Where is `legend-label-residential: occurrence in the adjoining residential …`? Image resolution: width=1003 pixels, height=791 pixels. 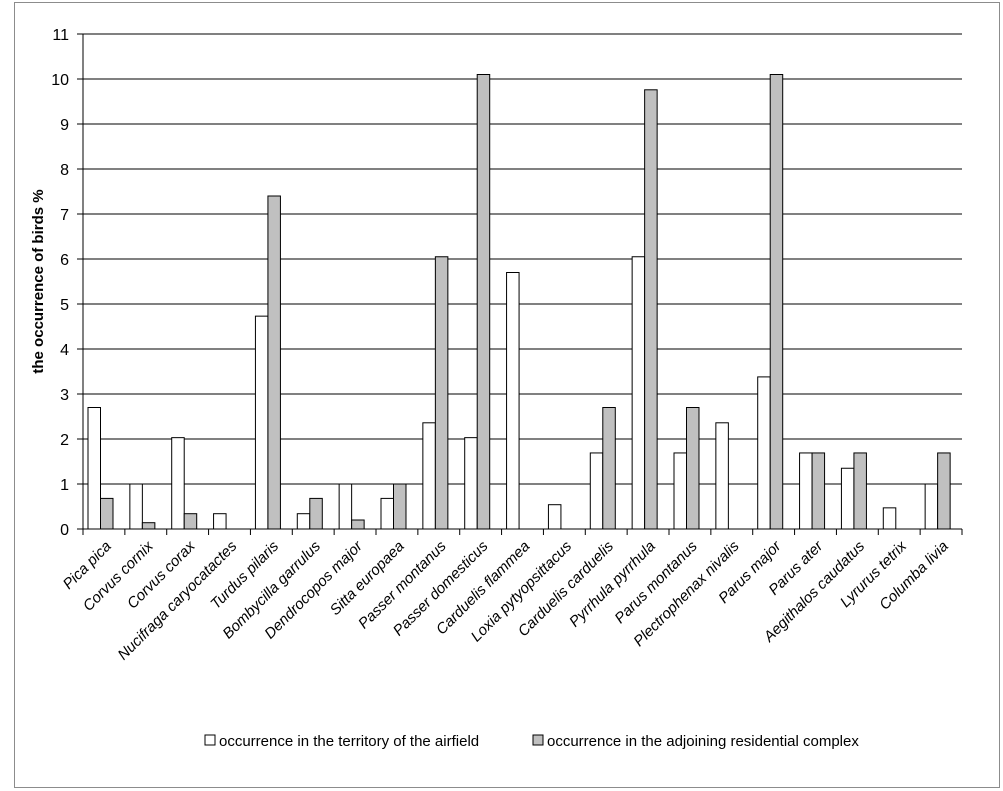
legend-label-residential: occurrence in the adjoining residential … is located at coordinates (703, 741).